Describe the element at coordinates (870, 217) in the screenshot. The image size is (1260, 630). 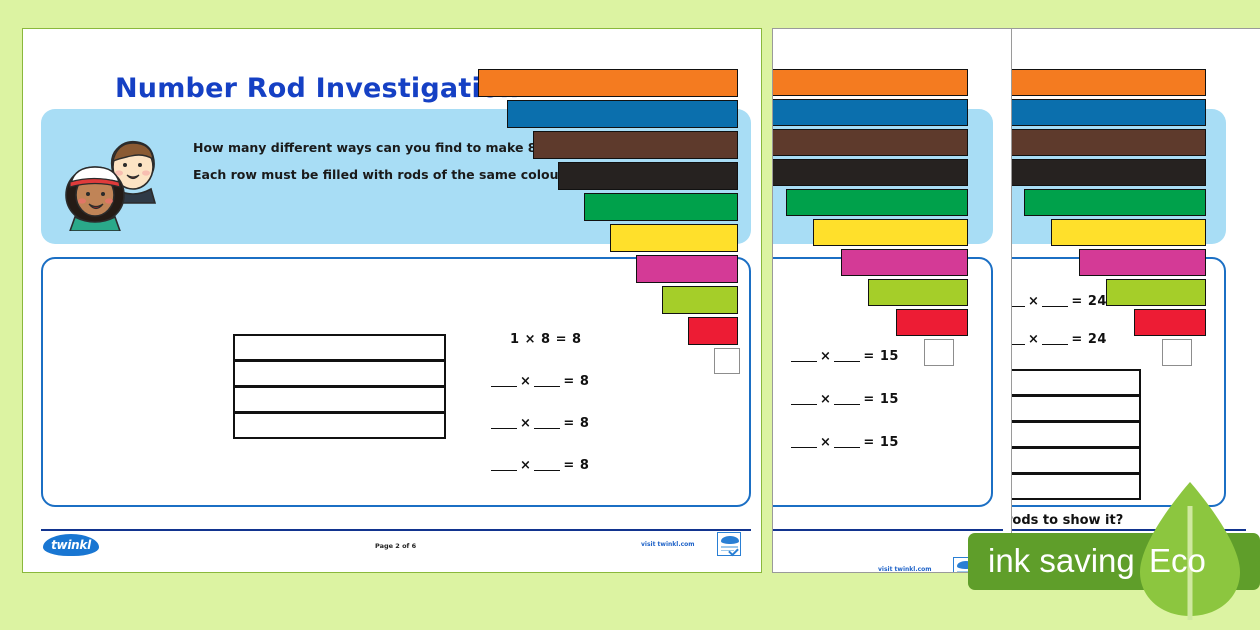
I see `middle-rod-staircase` at that location.